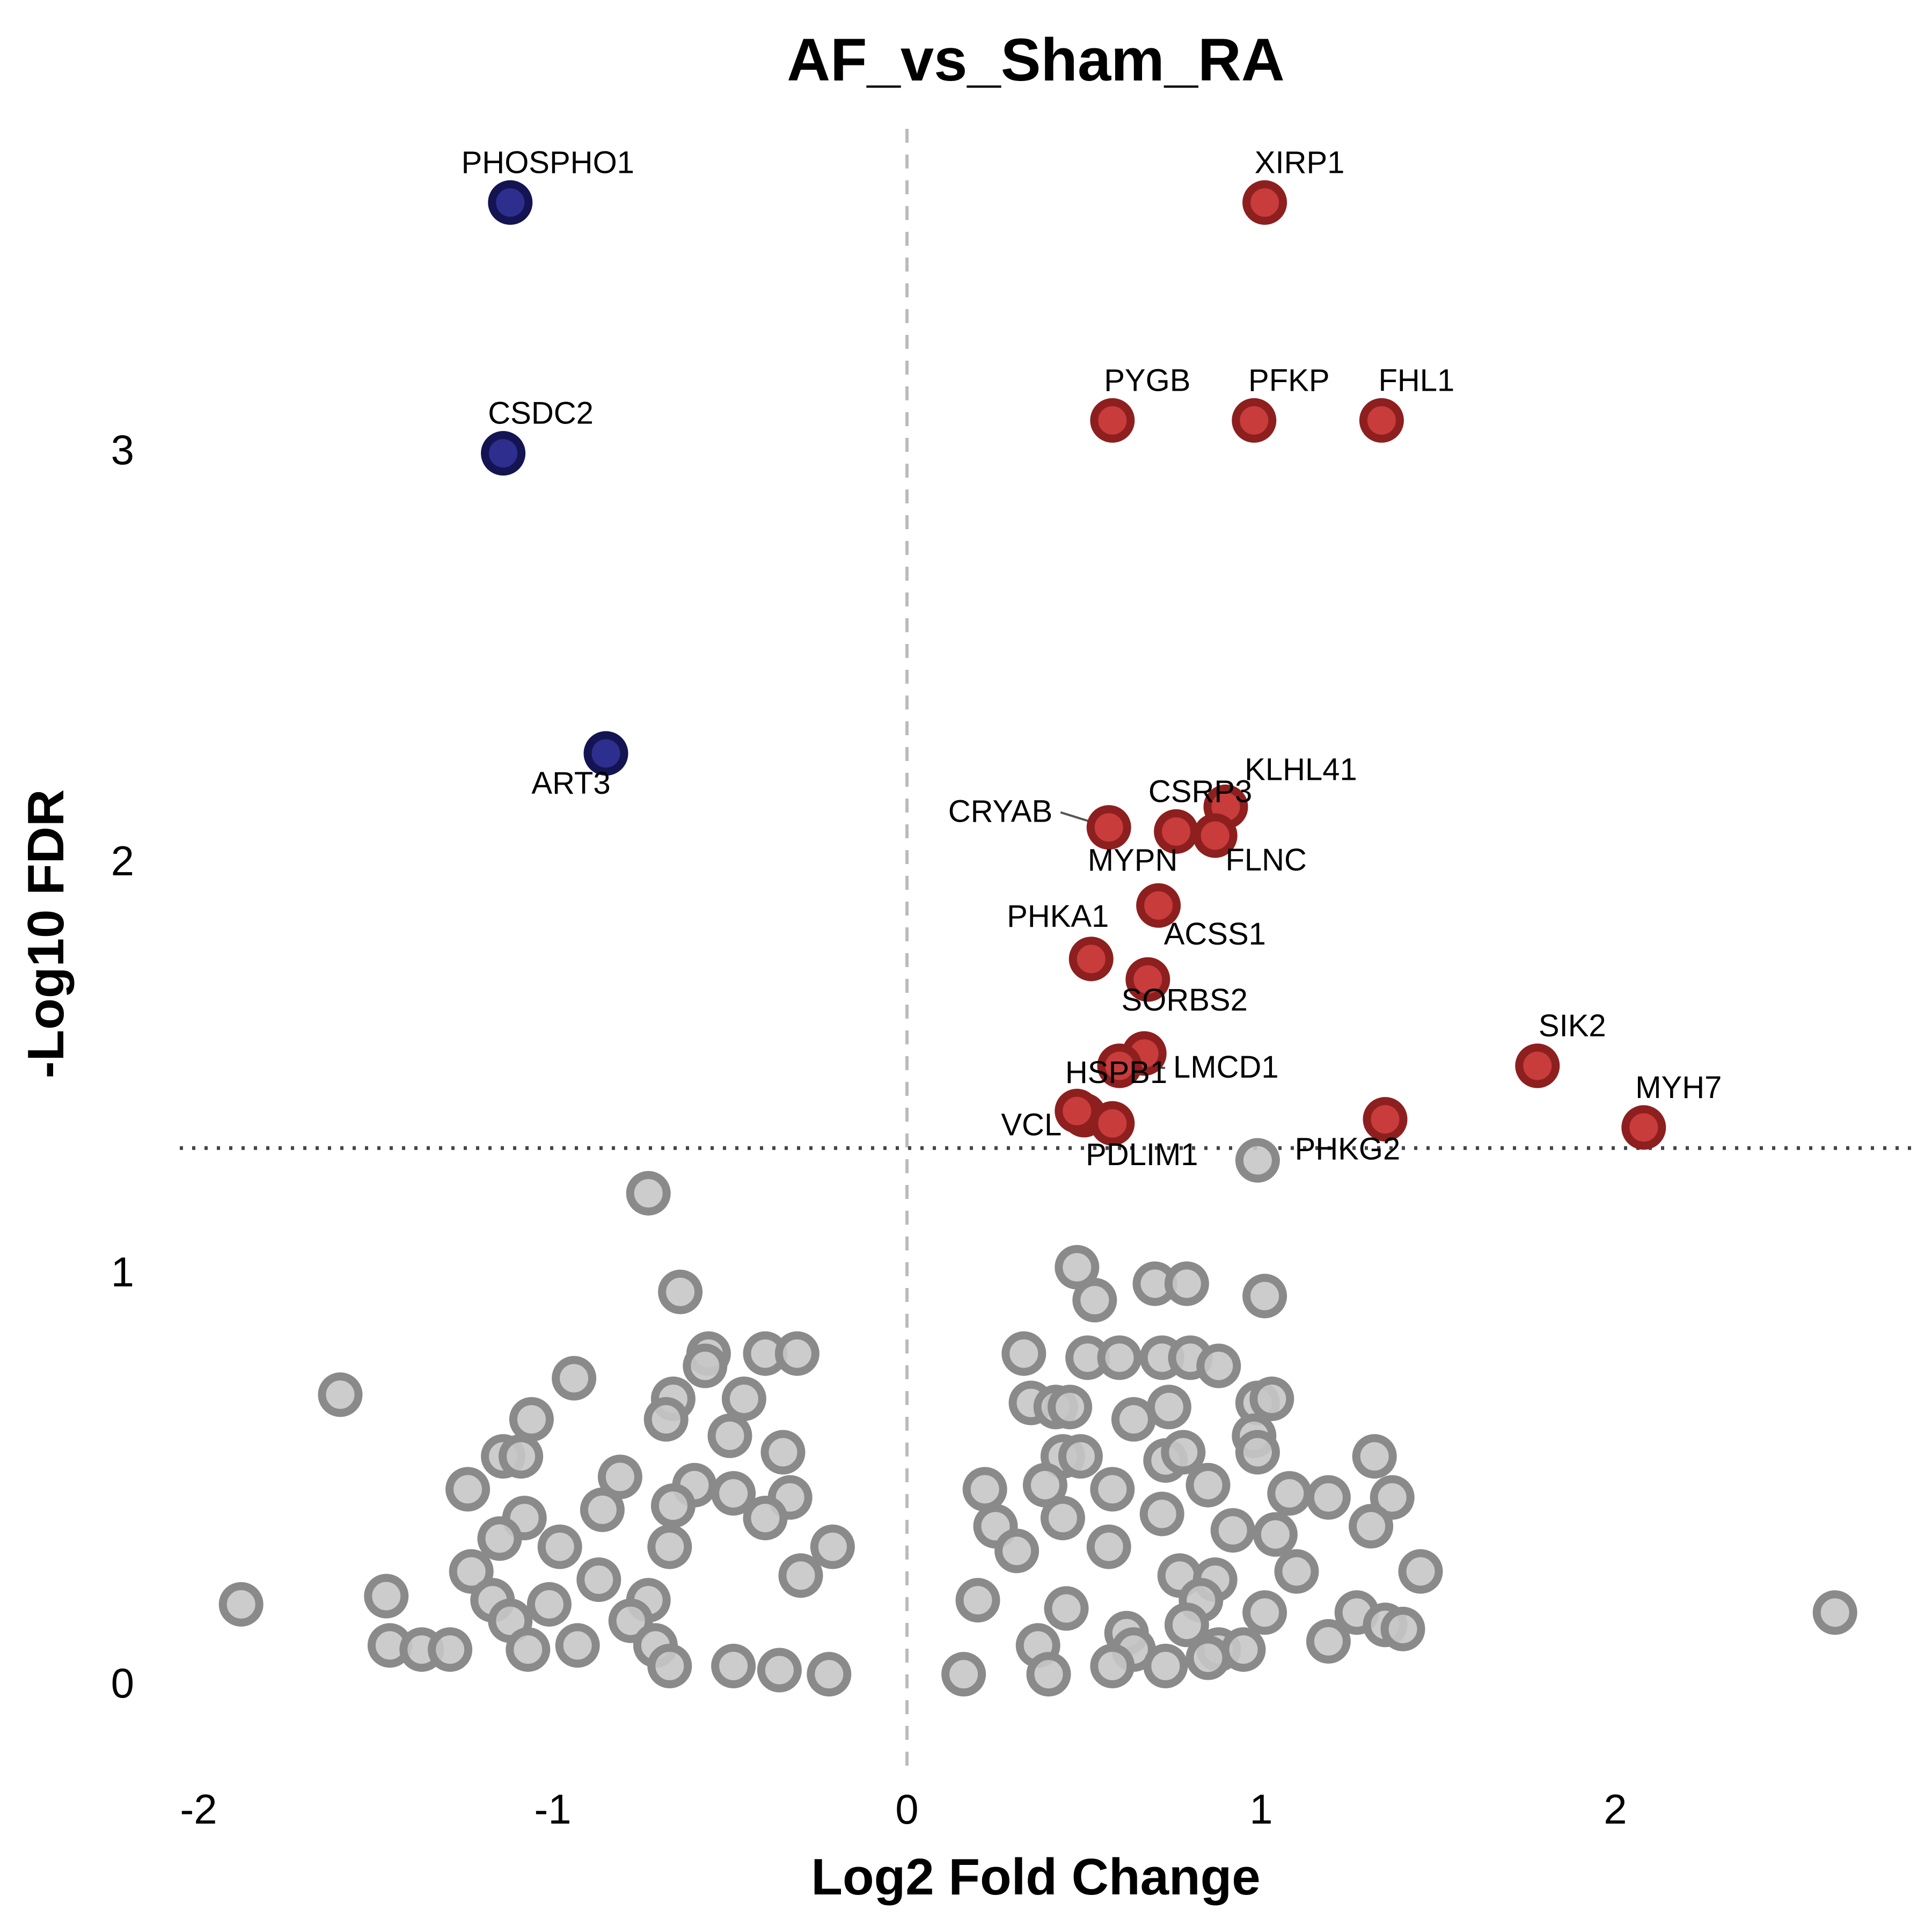  I want to click on gene-label: XIRP1, so click(1300, 162).